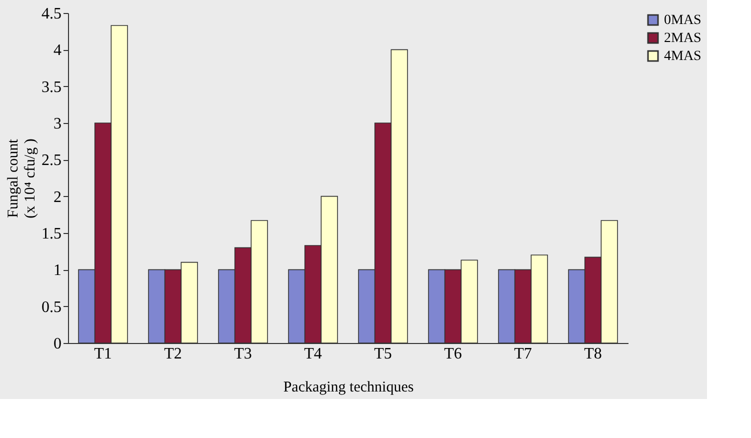 The width and height of the screenshot is (751, 438). Describe the element at coordinates (313, 354) in the screenshot. I see `x-tick-label: T4` at that location.